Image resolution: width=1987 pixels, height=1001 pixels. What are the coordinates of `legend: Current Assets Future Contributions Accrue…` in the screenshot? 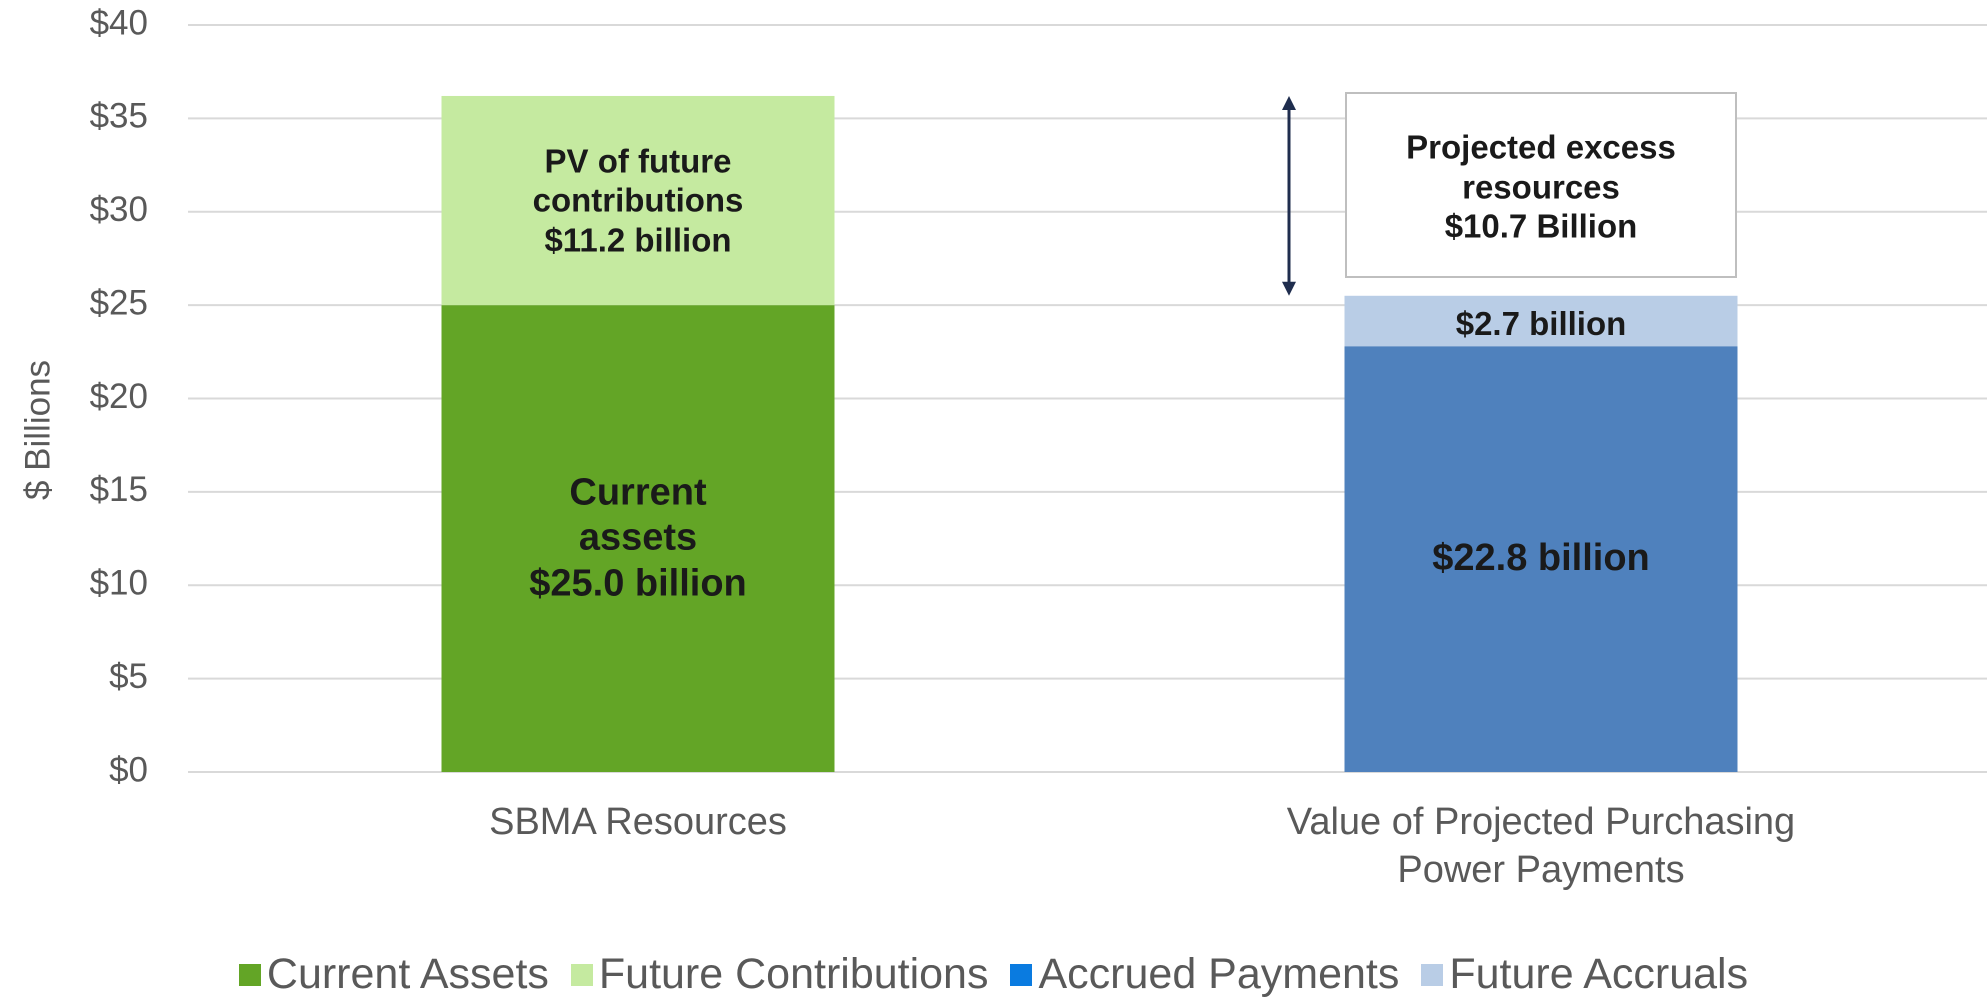 It's located at (993, 974).